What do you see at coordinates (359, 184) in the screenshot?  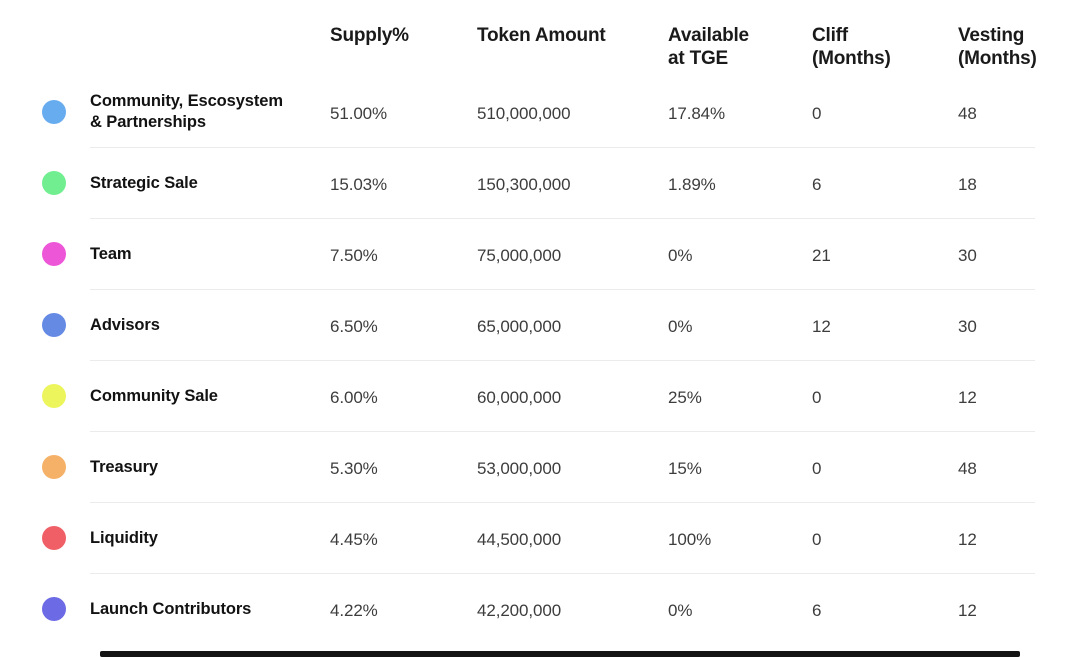 I see `supply-value: 15.03%` at bounding box center [359, 184].